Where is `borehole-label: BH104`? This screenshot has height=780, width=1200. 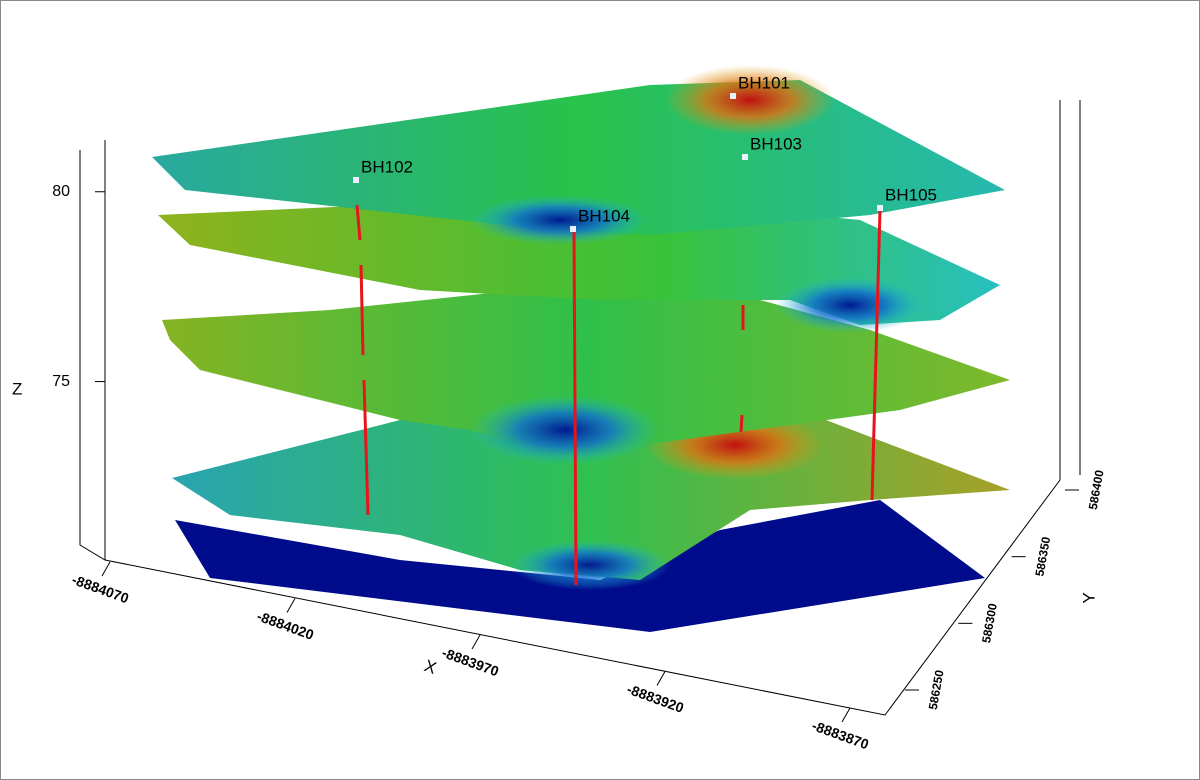 borehole-label: BH104 is located at coordinates (604, 215).